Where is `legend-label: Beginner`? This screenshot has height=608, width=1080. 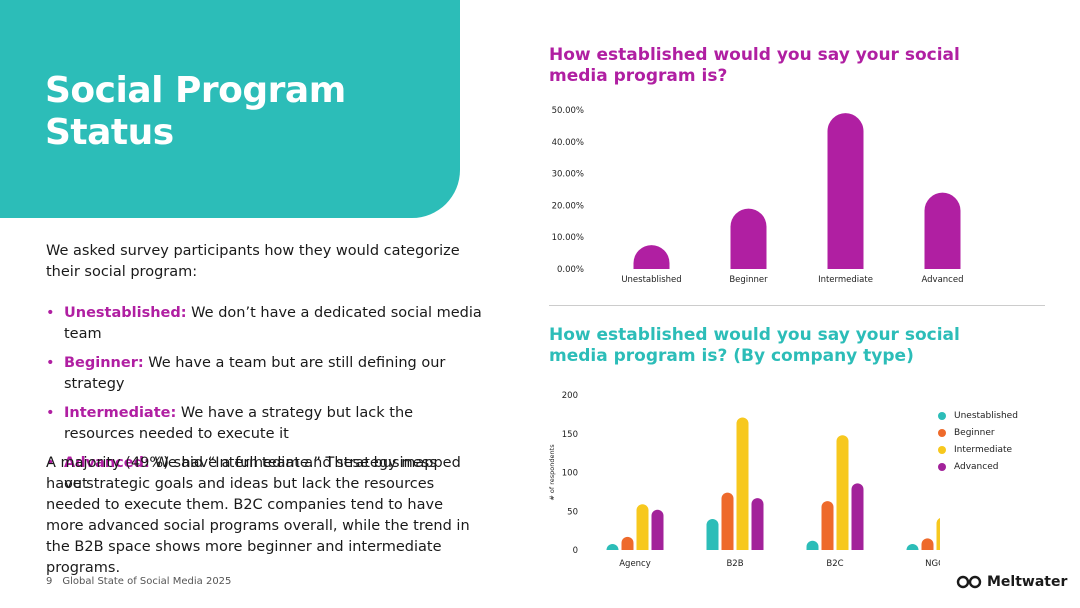
legend-label: Beginner is located at coordinates (974, 432).